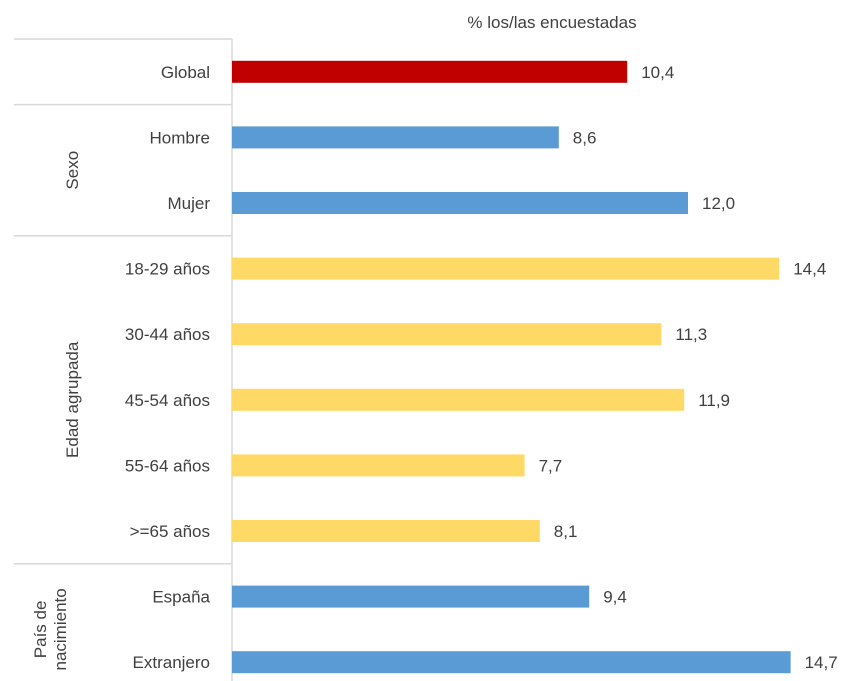 The image size is (863, 681). Describe the element at coordinates (170, 531) in the screenshot. I see `category-label: >=65 años` at that location.